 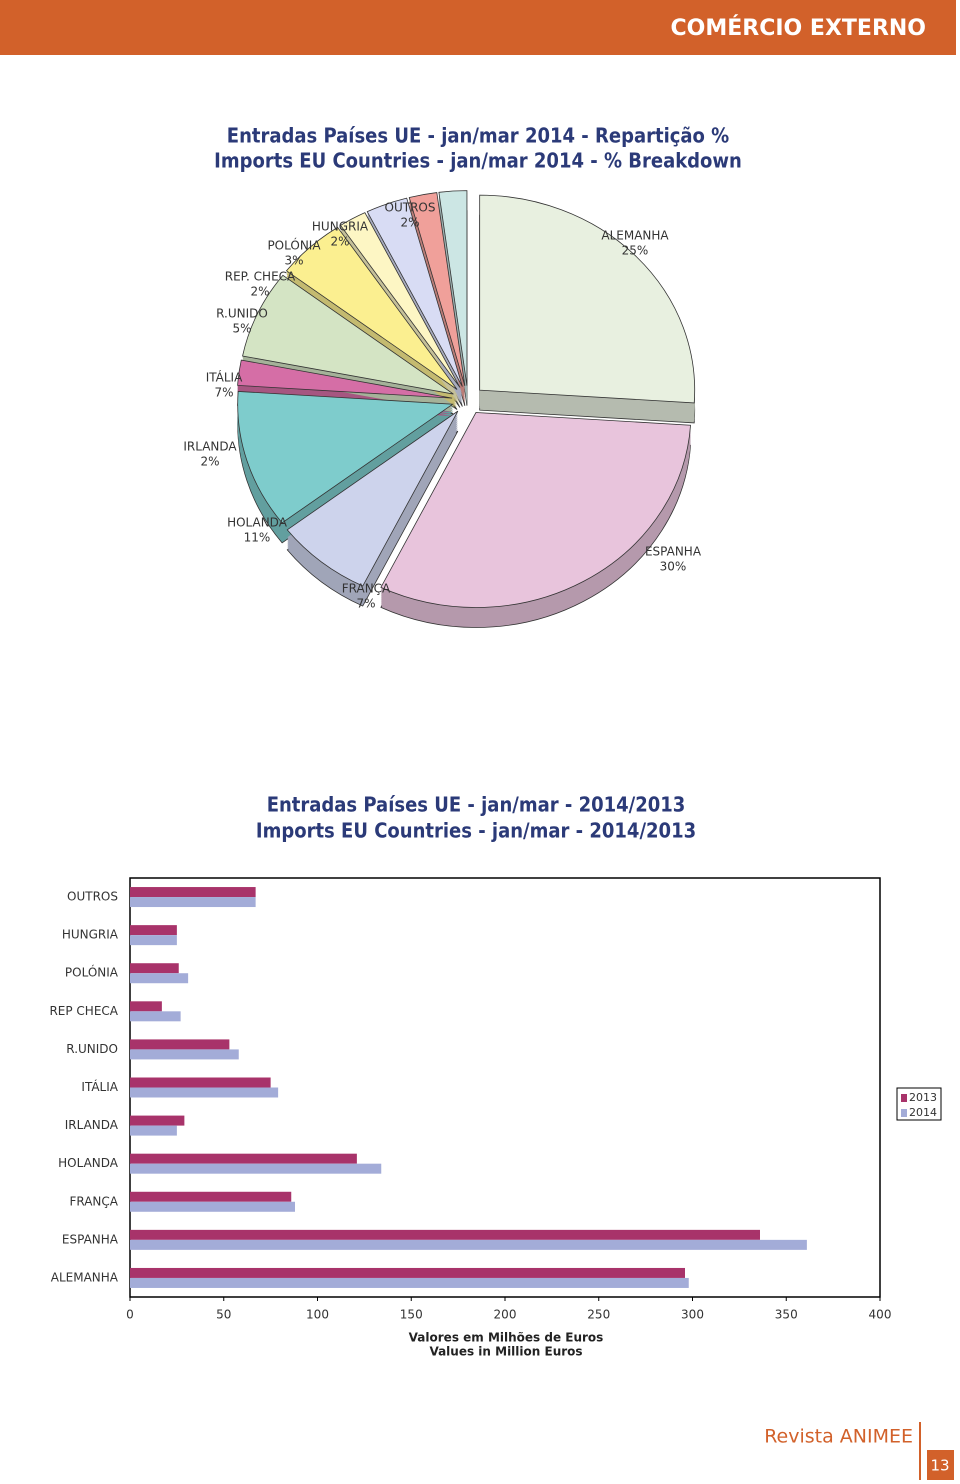 What do you see at coordinates (478, 27) in the screenshot?
I see `header-bar` at bounding box center [478, 27].